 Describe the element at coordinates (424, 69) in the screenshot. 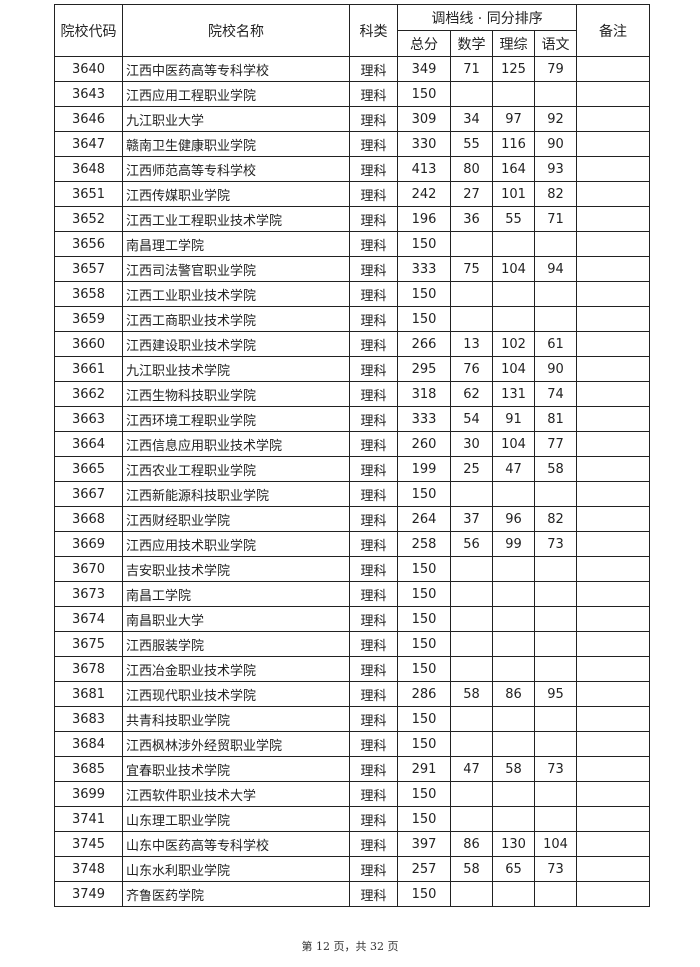

I see `cell-total: 349` at that location.